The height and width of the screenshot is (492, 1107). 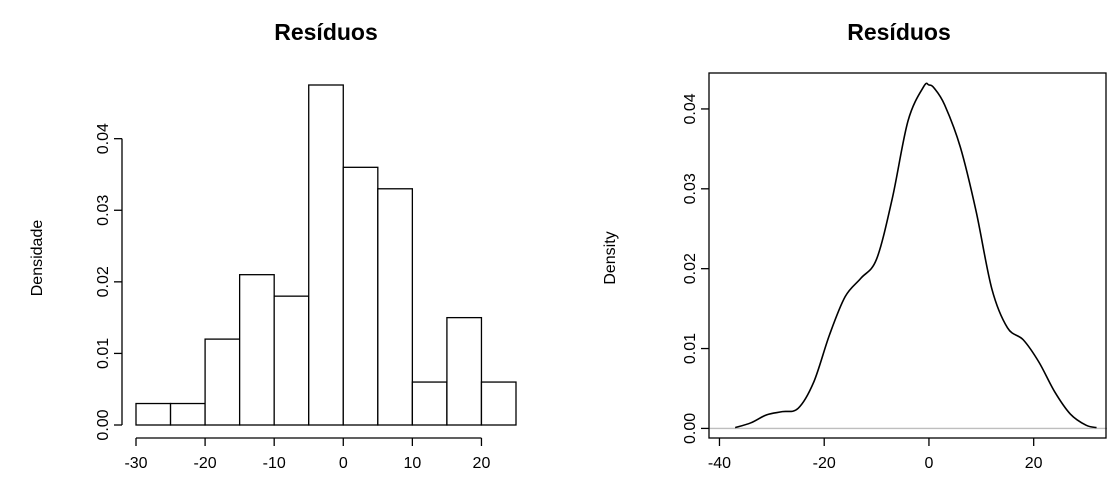 What do you see at coordinates (274, 463) in the screenshot?
I see `hist-x-tick-label: -10` at bounding box center [274, 463].